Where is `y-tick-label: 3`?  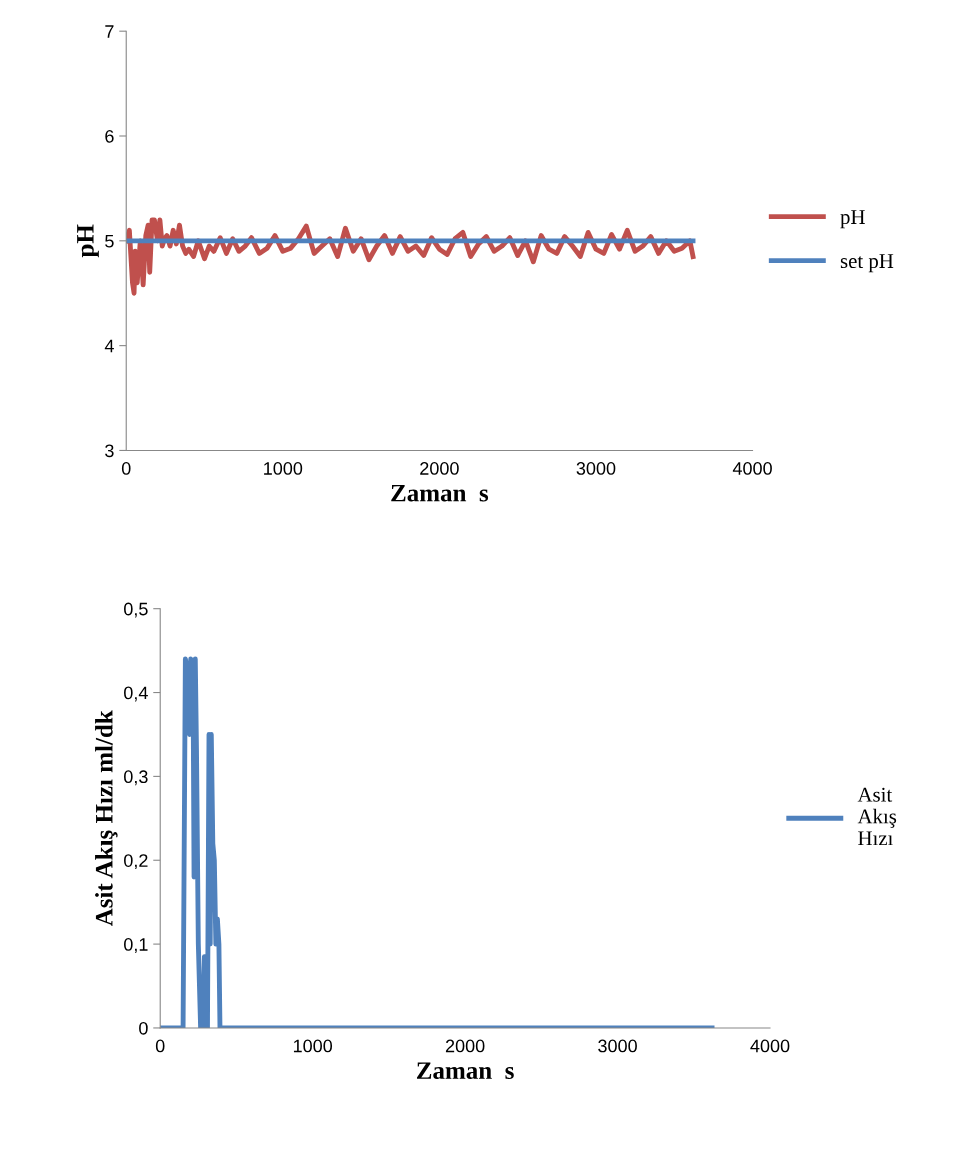
y-tick-label: 3 is located at coordinates (109, 451).